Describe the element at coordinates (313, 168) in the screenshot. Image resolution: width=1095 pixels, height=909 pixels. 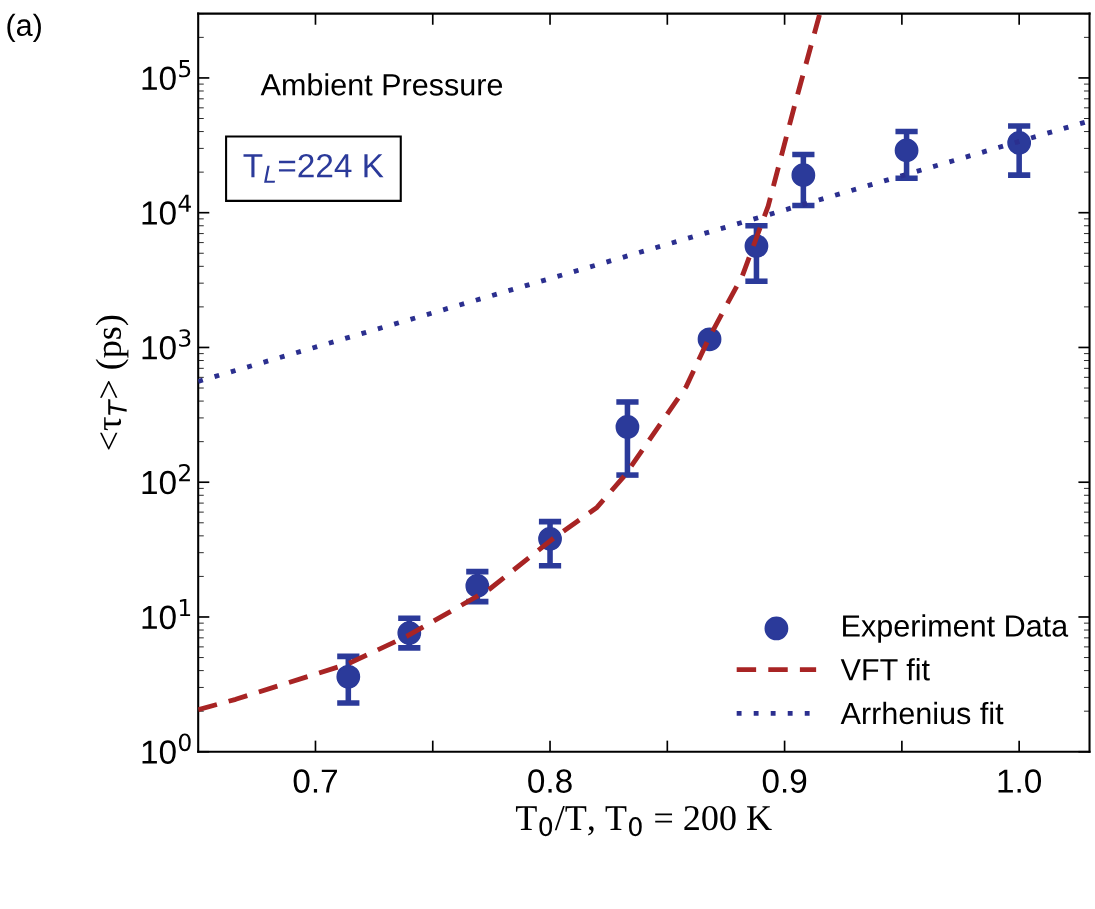
I see `annotation: T$_{L}$=224 K` at that location.